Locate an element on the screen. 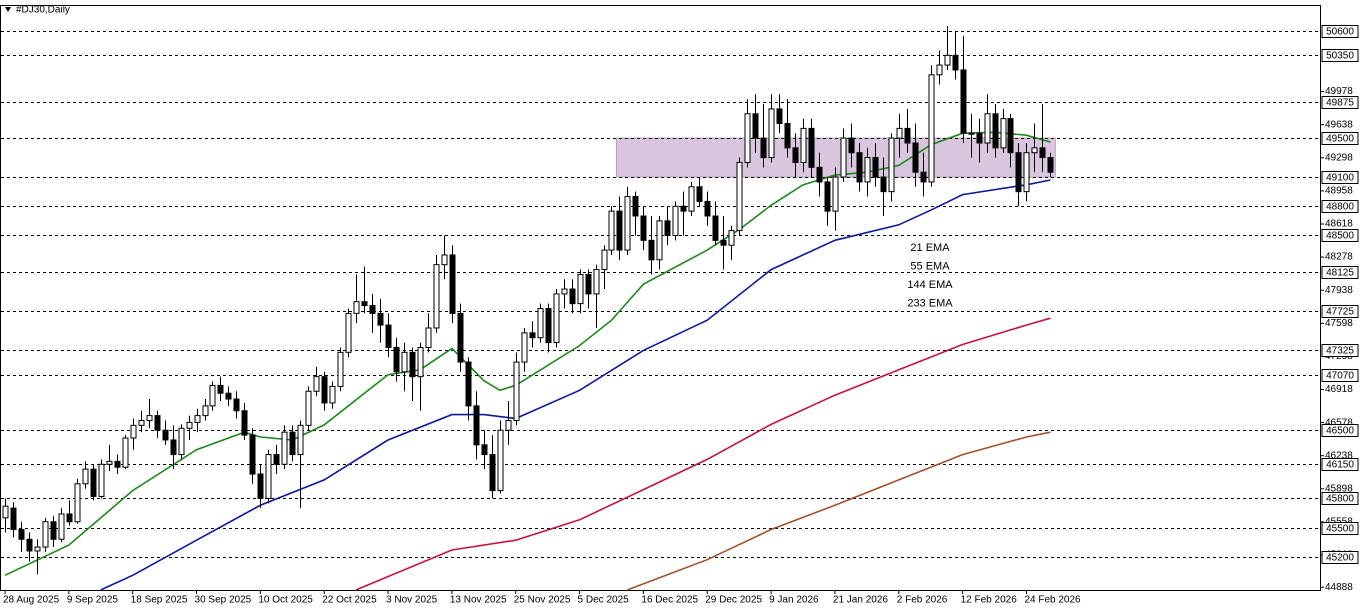  level-label: 45800 is located at coordinates (1340, 499).